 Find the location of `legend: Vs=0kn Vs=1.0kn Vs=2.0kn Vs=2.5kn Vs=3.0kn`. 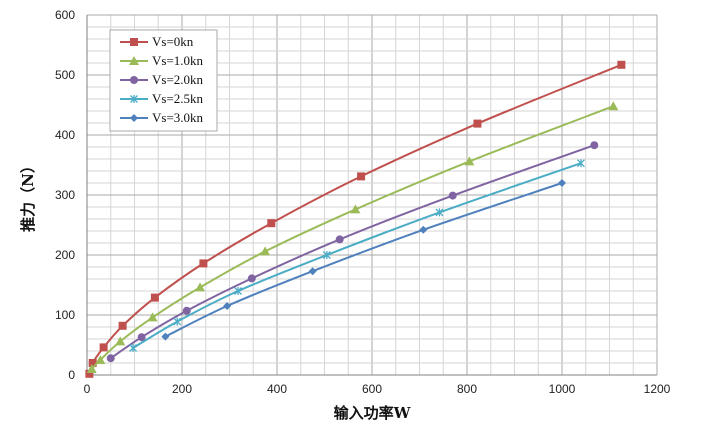

legend: Vs=0kn Vs=1.0kn Vs=2.0kn Vs=2.5kn Vs=3.0kn is located at coordinates (163, 80).